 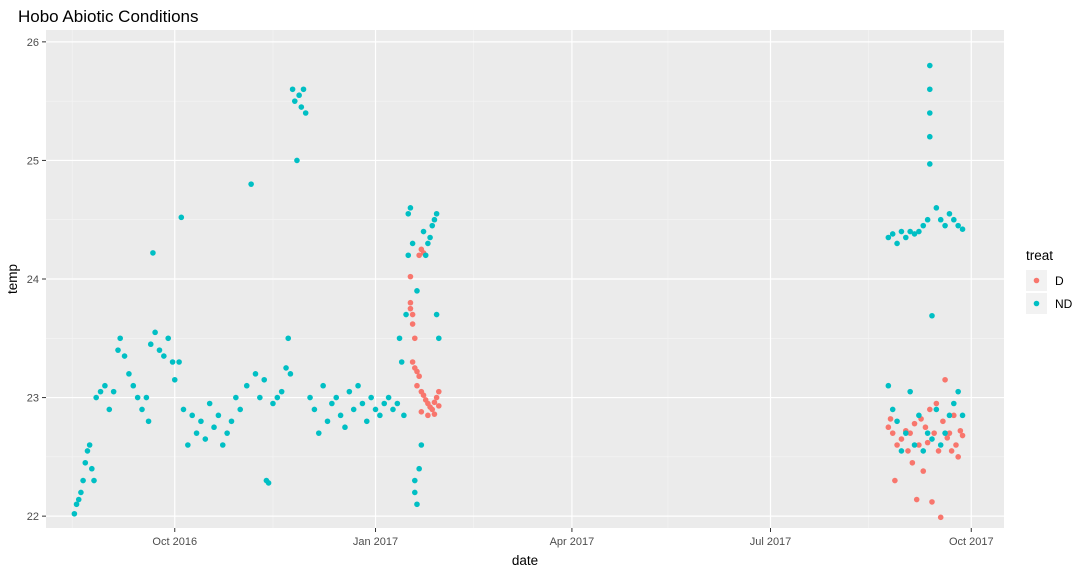 What do you see at coordinates (573, 538) in the screenshot?
I see `x-axis: Oct 2016 Jan 2017 Apr 2017 Jul 2017 Oct 2017` at bounding box center [573, 538].